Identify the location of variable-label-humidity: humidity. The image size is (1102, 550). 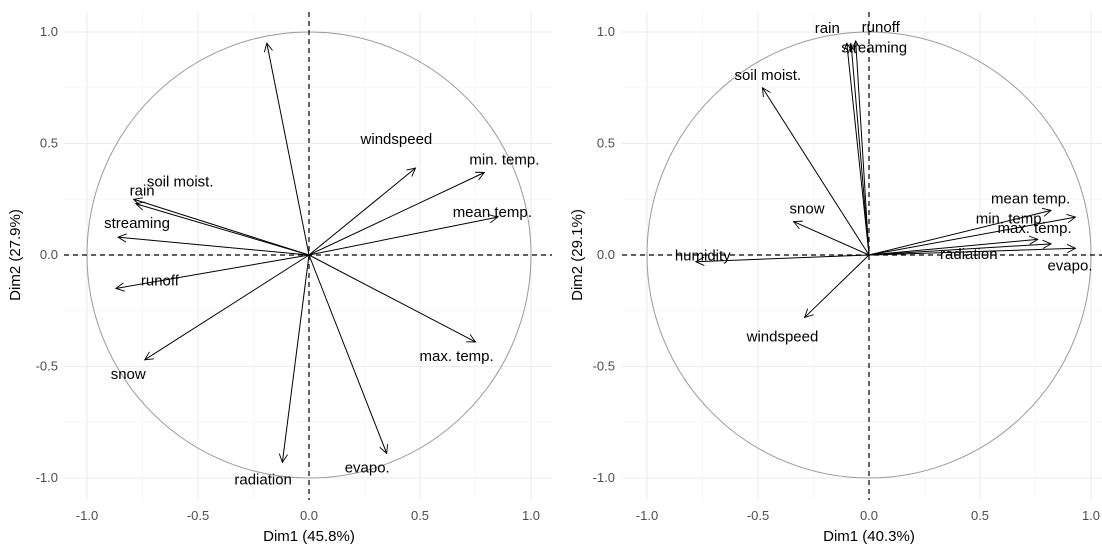
(703, 256).